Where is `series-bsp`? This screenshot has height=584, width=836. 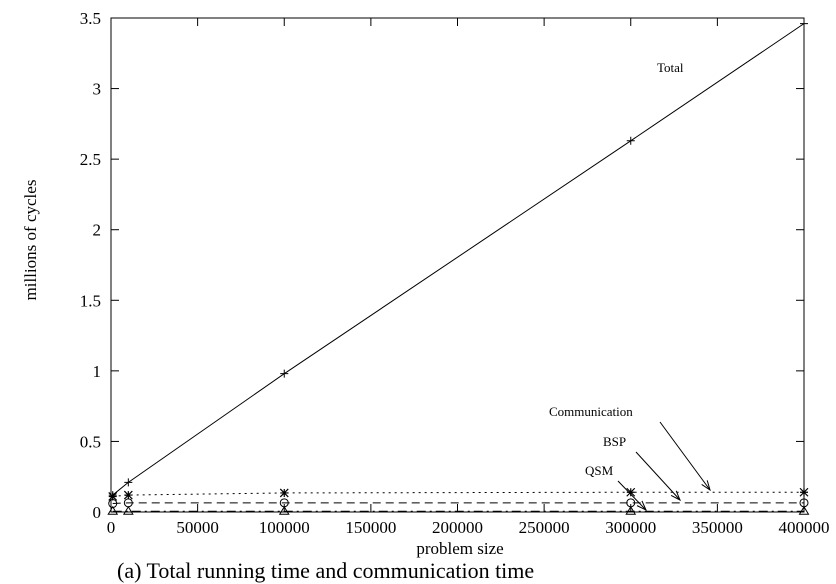 series-bsp is located at coordinates (458, 503).